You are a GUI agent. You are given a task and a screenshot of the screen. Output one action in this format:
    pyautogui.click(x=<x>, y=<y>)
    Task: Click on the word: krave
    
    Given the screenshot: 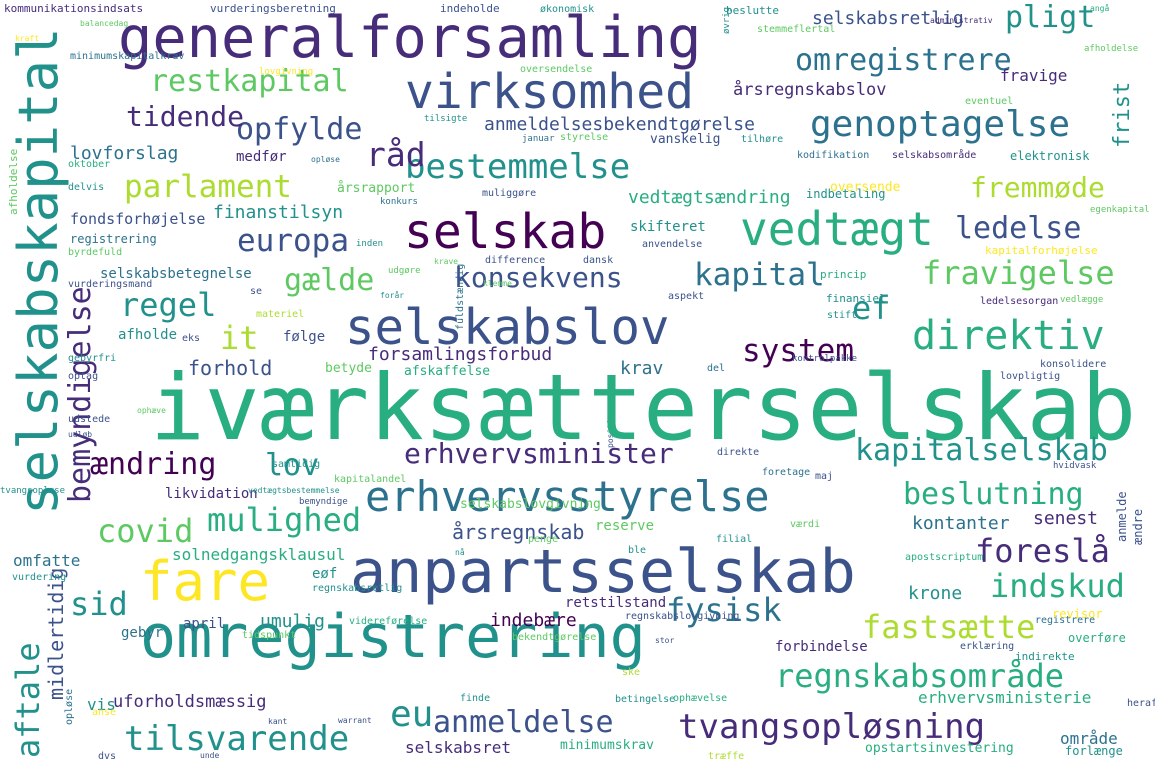 What is the action you would take?
    pyautogui.click(x=446, y=261)
    